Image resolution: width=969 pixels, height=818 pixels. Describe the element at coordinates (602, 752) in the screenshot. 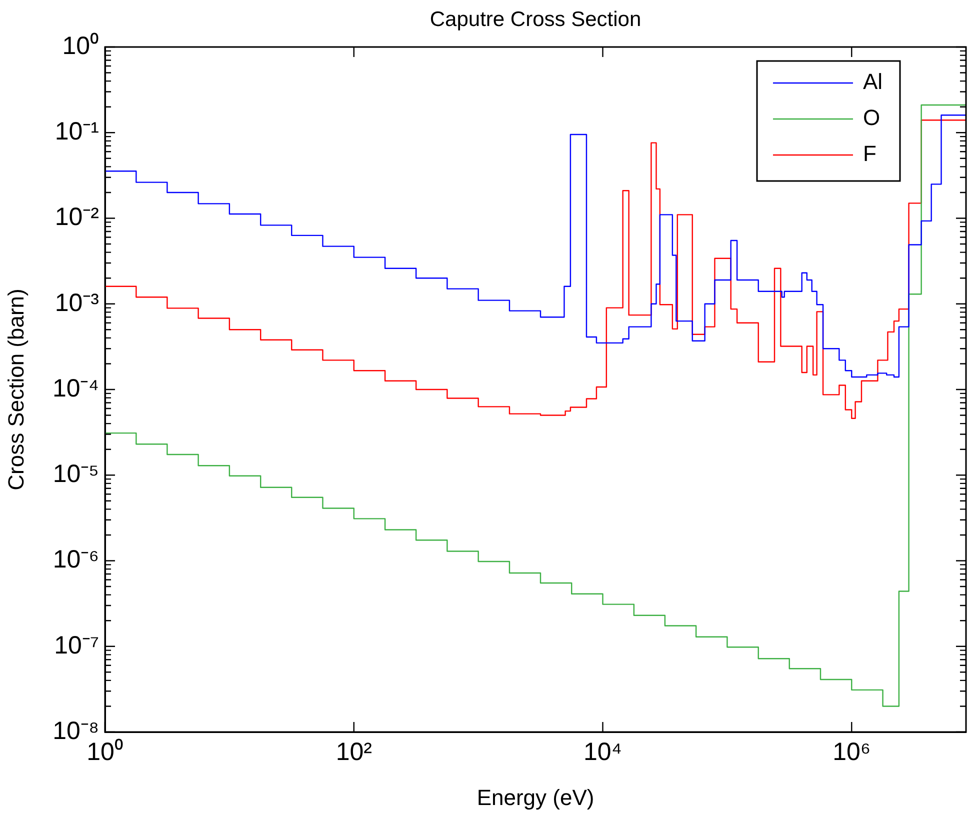

I see `x-tick-label: 10⁴` at that location.